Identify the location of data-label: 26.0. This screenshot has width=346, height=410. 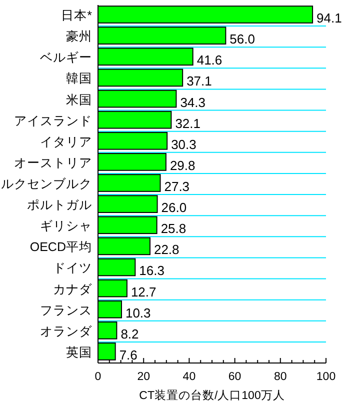
(174, 208).